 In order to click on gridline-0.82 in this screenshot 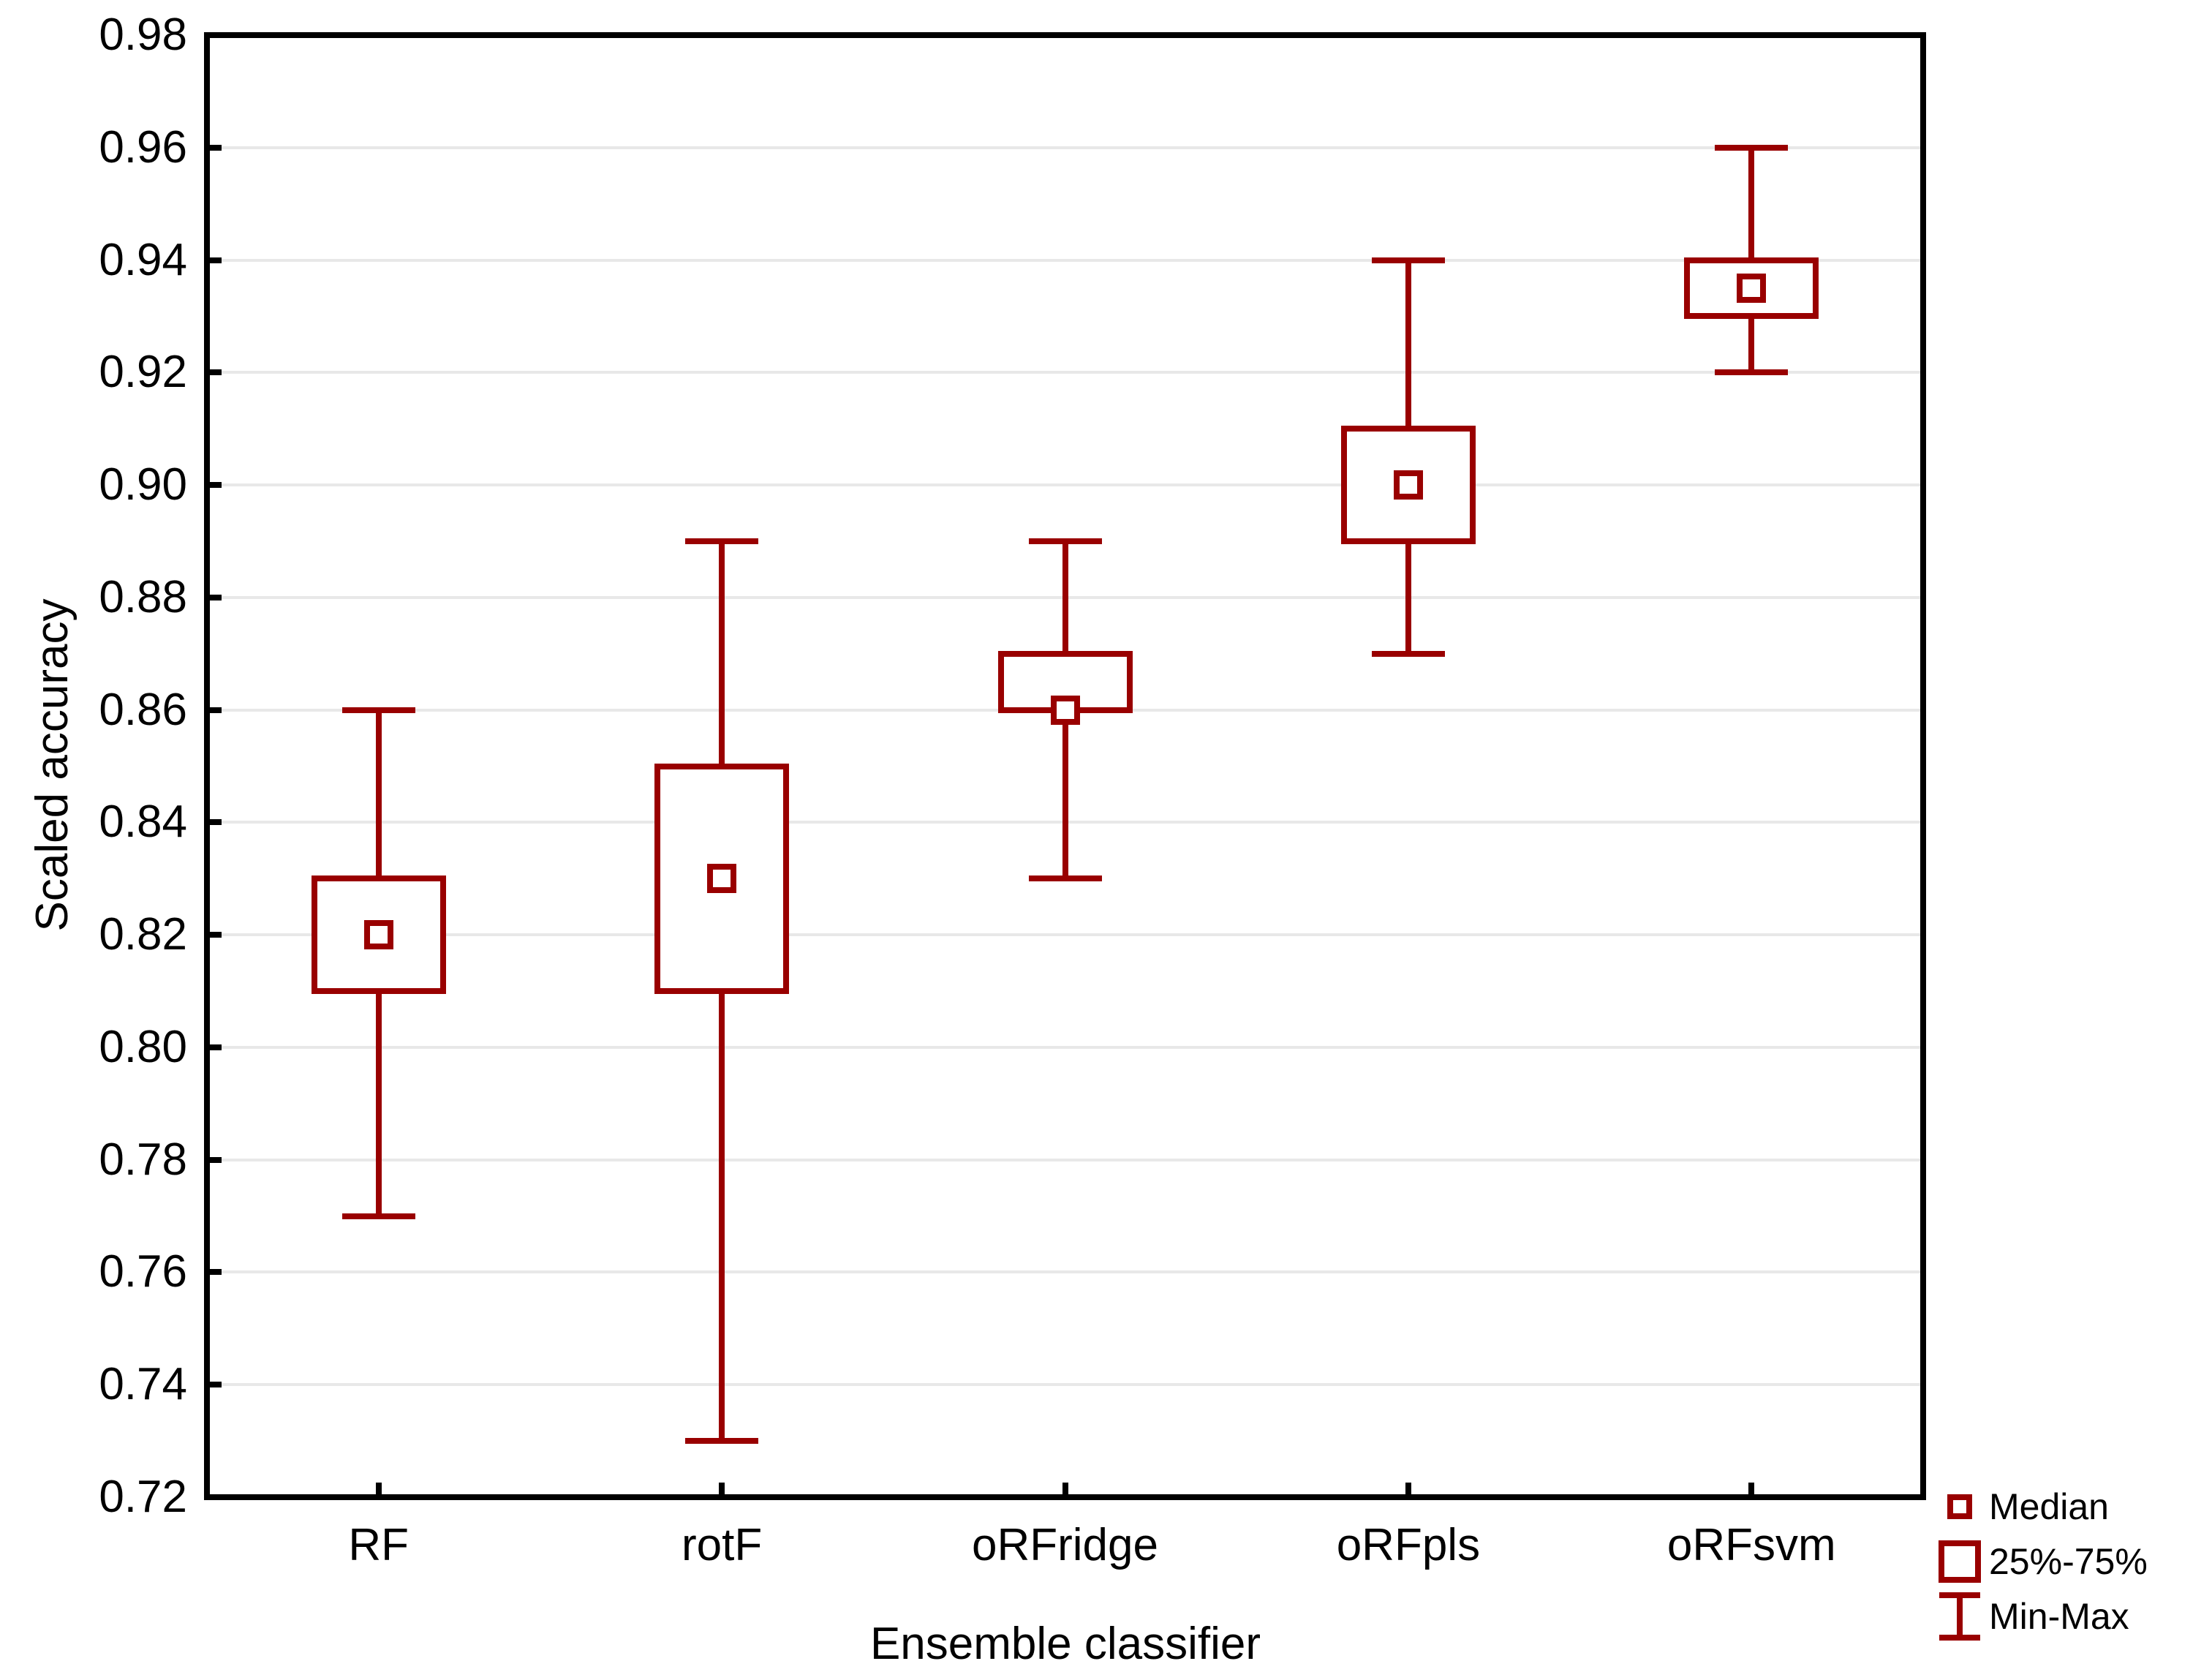, I will do `click(1065, 935)`.